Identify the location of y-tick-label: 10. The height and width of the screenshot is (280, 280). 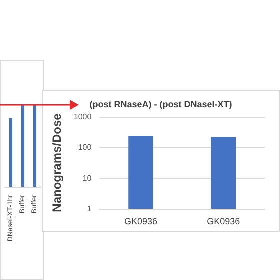
(87, 178).